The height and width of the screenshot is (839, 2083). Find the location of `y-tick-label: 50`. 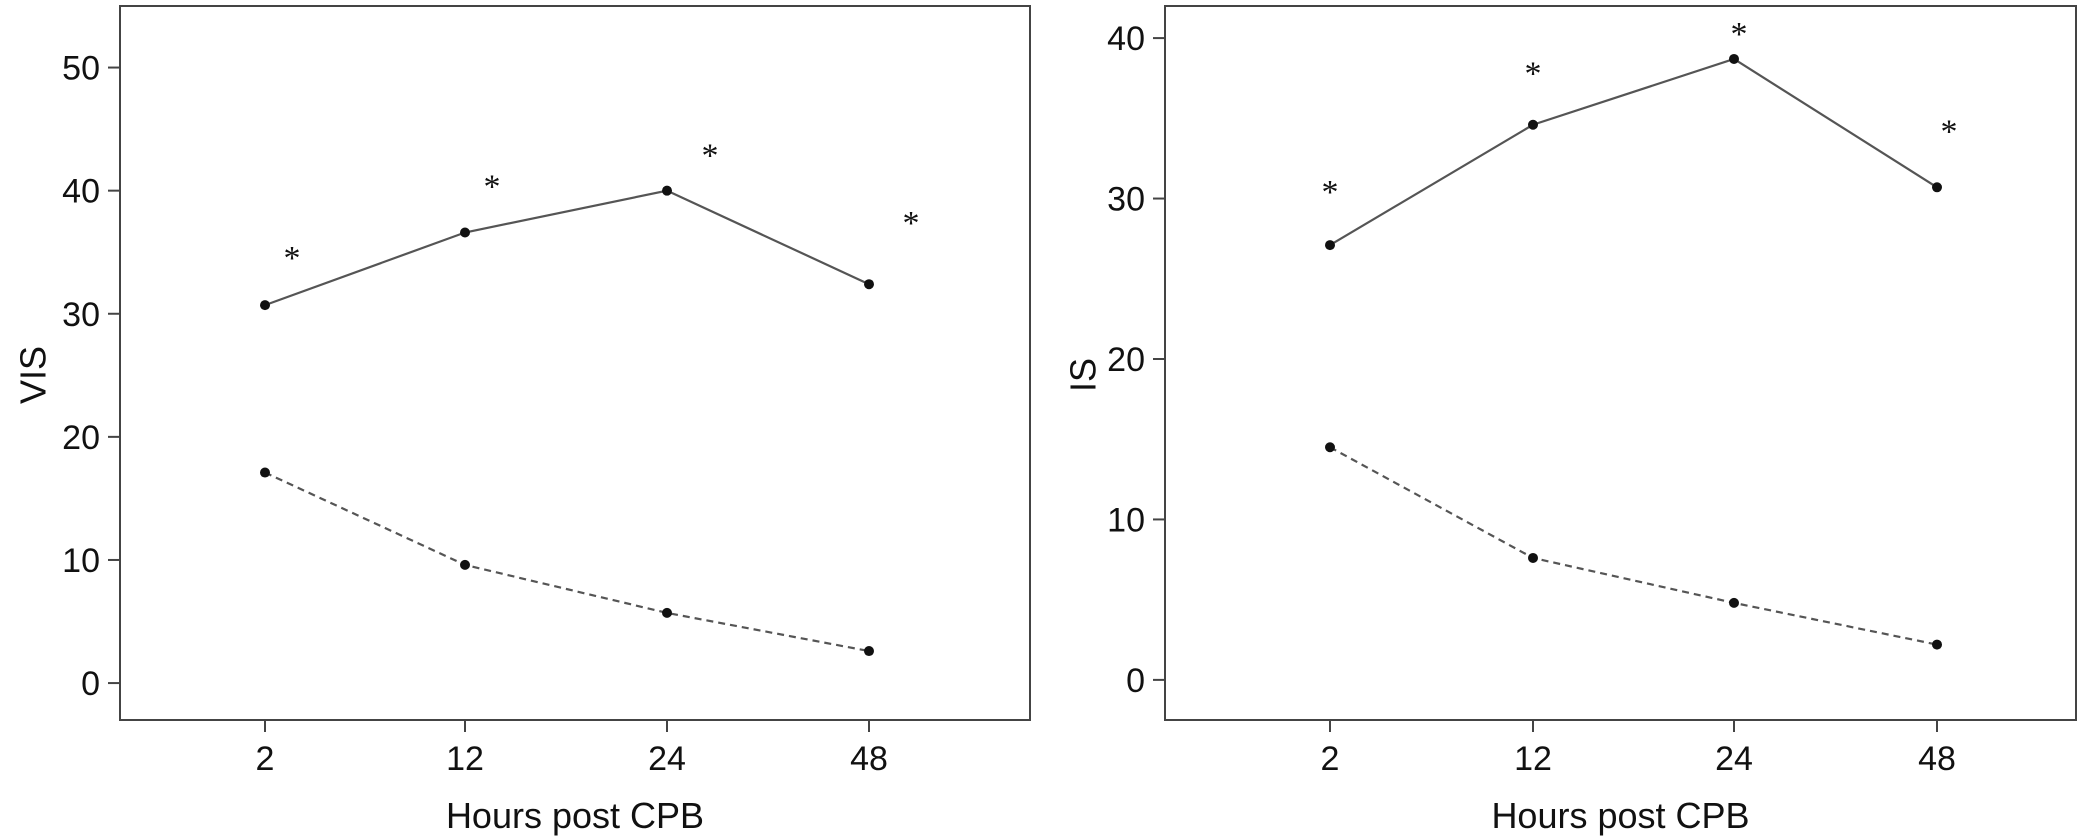

y-tick-label: 50 is located at coordinates (81, 69).